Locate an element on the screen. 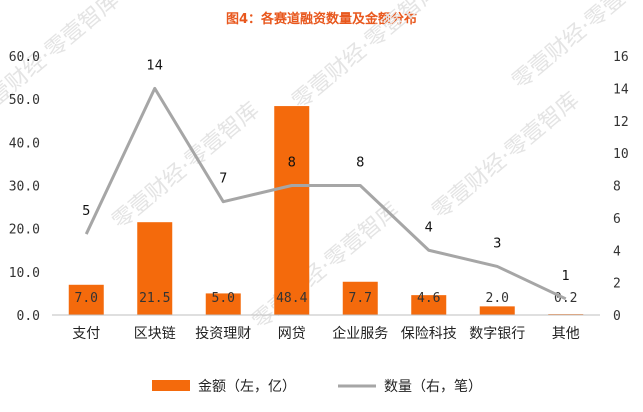 The width and height of the screenshot is (643, 412). x-tick-label: 企业服务 is located at coordinates (360, 333).